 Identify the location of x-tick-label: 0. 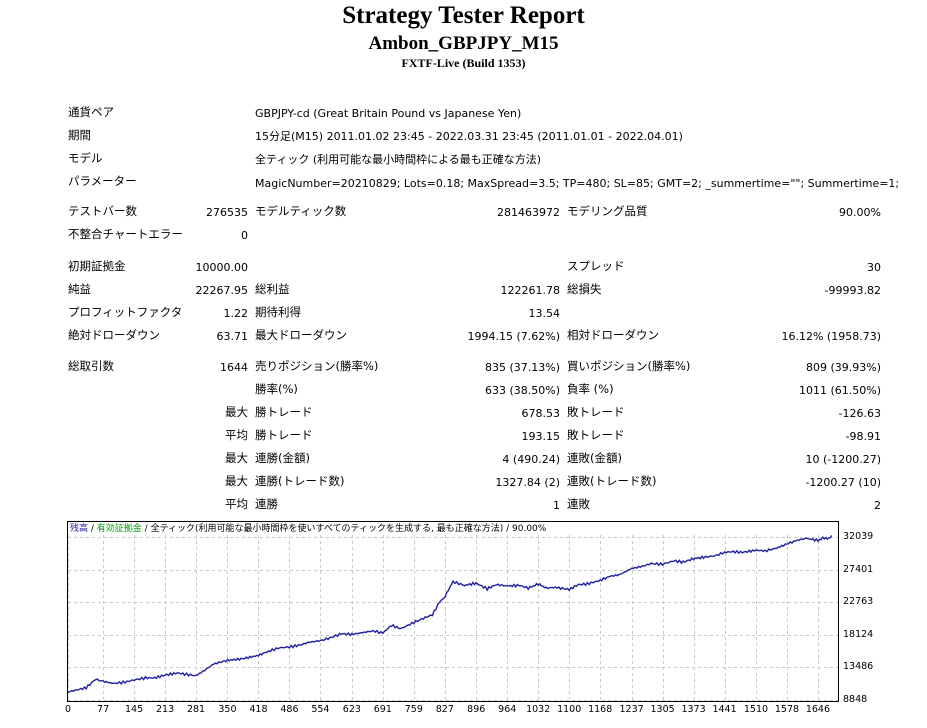
(68, 709).